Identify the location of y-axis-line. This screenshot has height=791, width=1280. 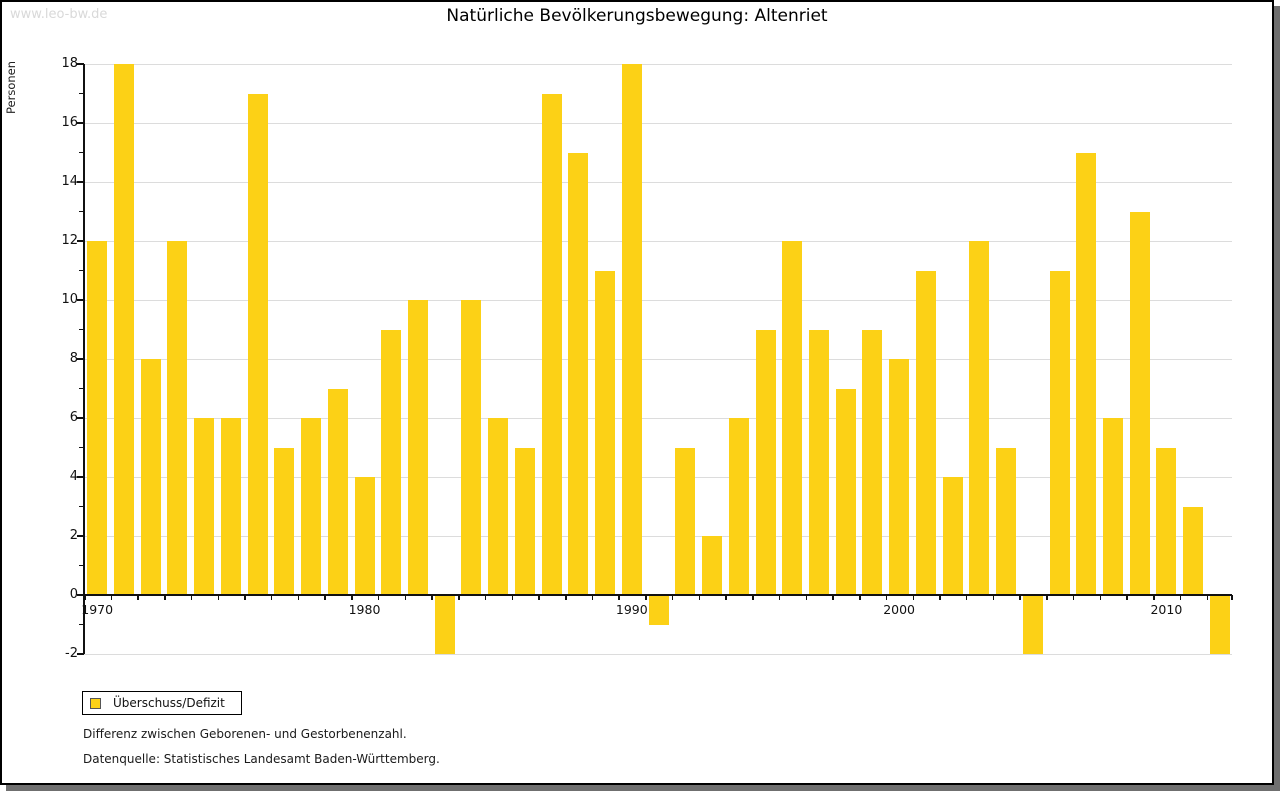
(84, 359).